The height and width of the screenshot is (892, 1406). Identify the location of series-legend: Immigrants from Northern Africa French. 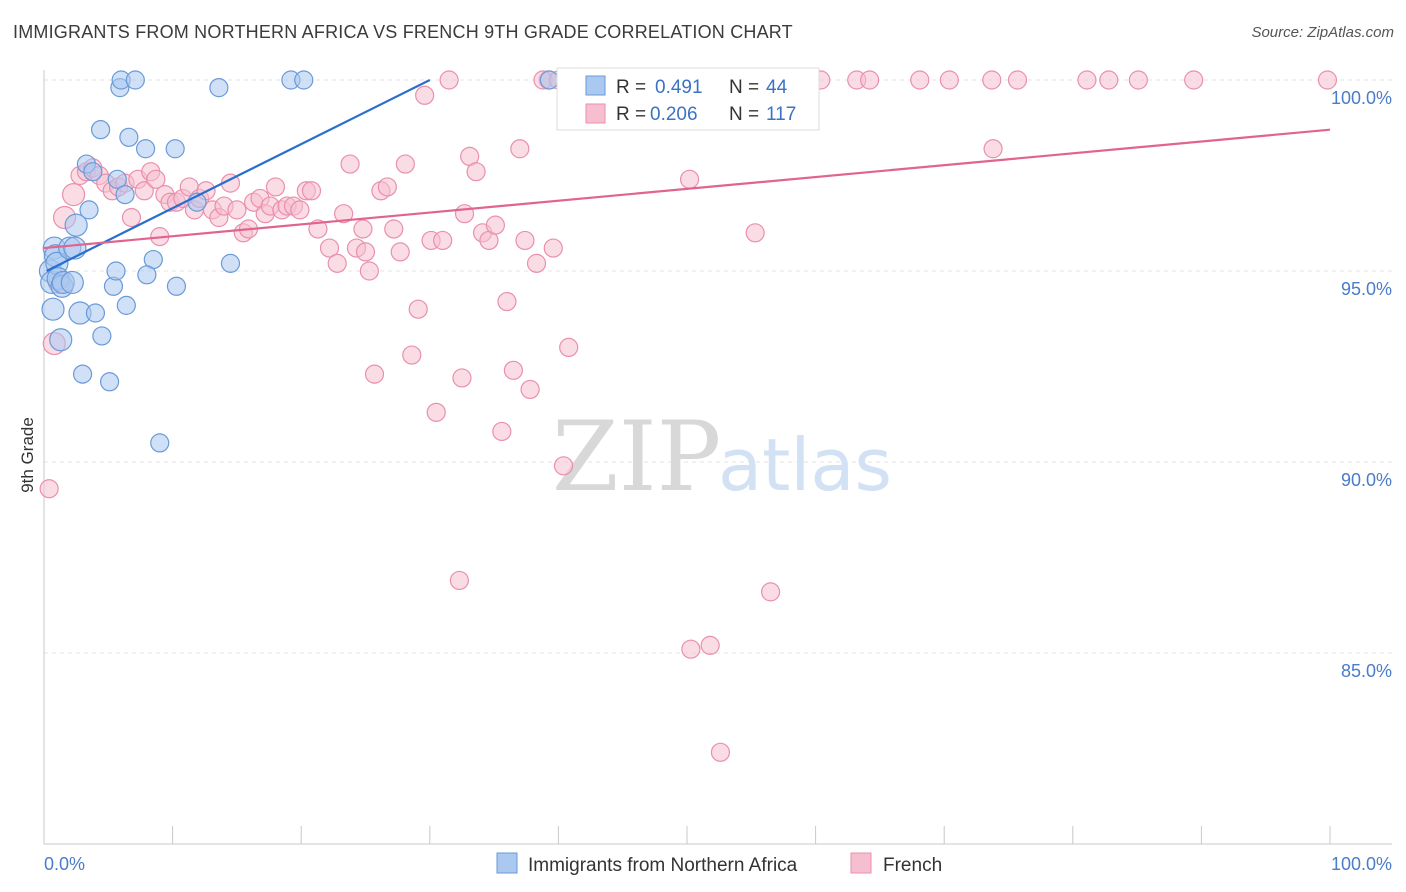
(719, 864).